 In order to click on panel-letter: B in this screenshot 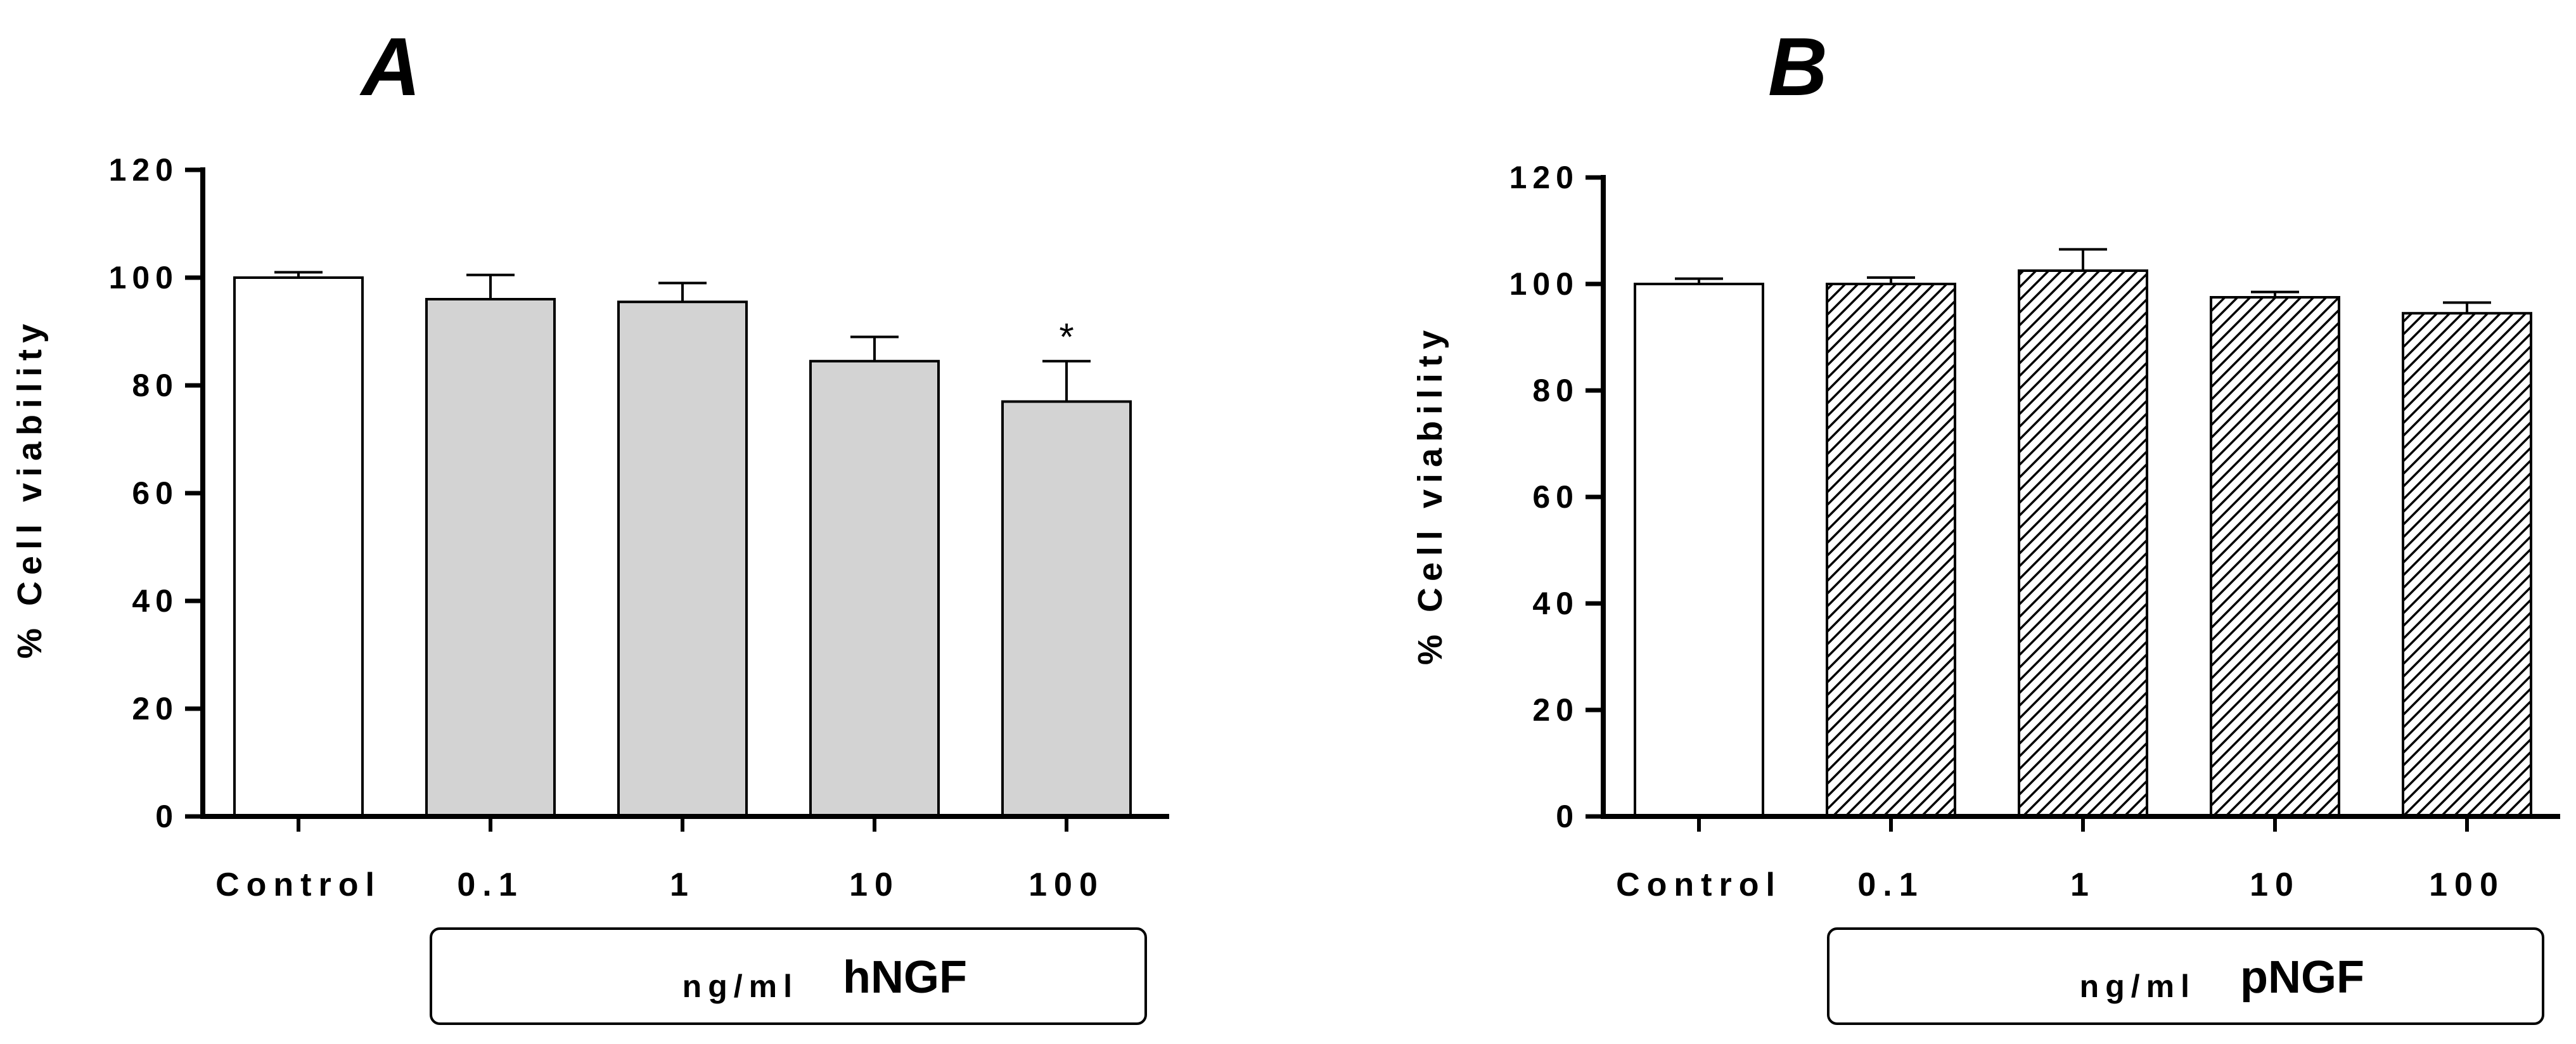, I will do `click(1798, 67)`.